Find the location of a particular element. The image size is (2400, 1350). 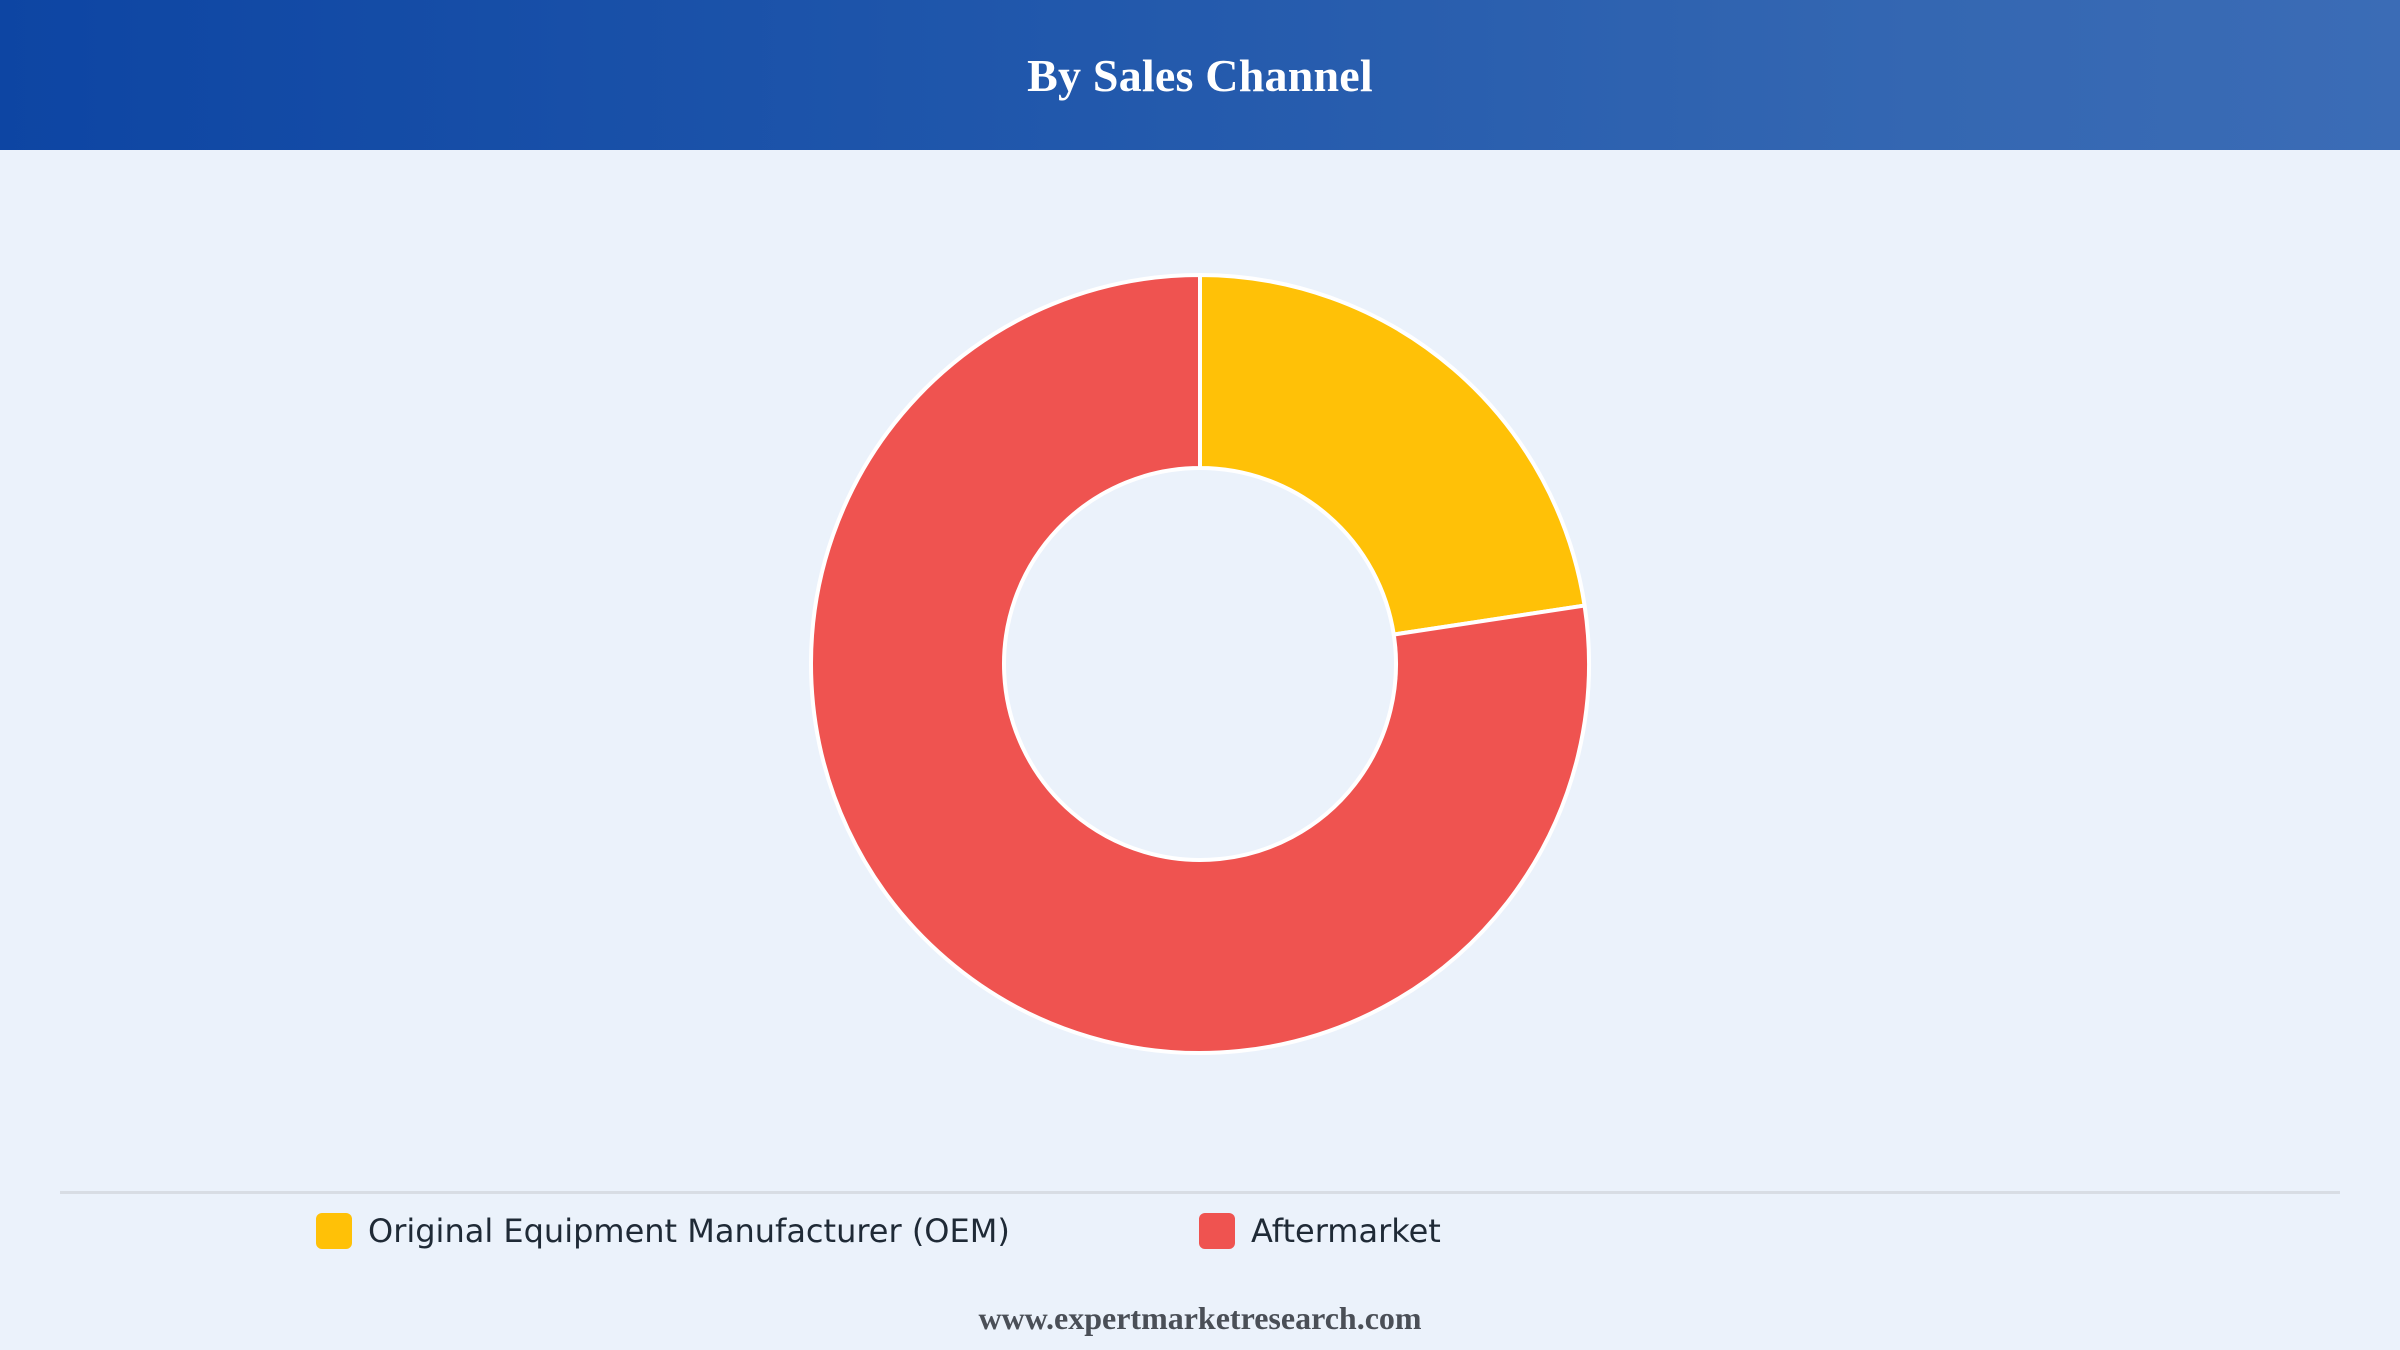

legend-swatch-oem is located at coordinates (334, 1231).